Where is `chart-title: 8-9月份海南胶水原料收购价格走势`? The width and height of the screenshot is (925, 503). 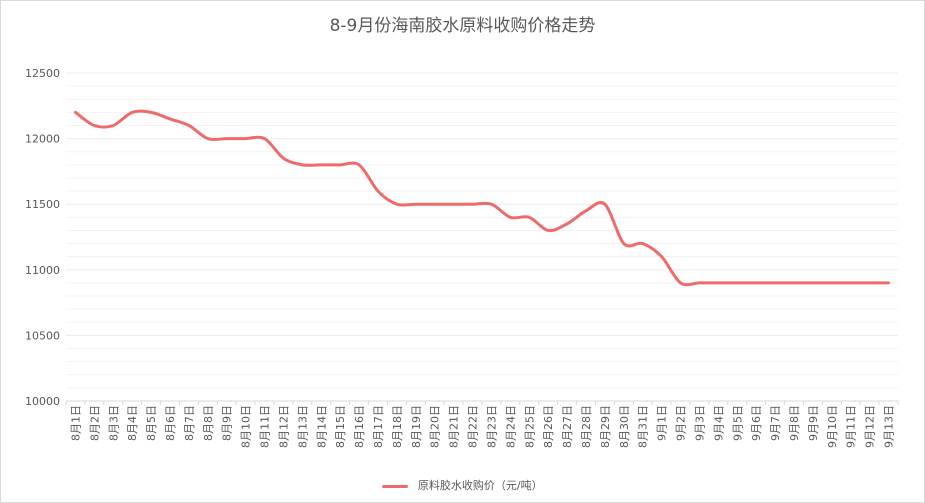 chart-title: 8-9月份海南胶水原料收购价格走势 is located at coordinates (462, 26).